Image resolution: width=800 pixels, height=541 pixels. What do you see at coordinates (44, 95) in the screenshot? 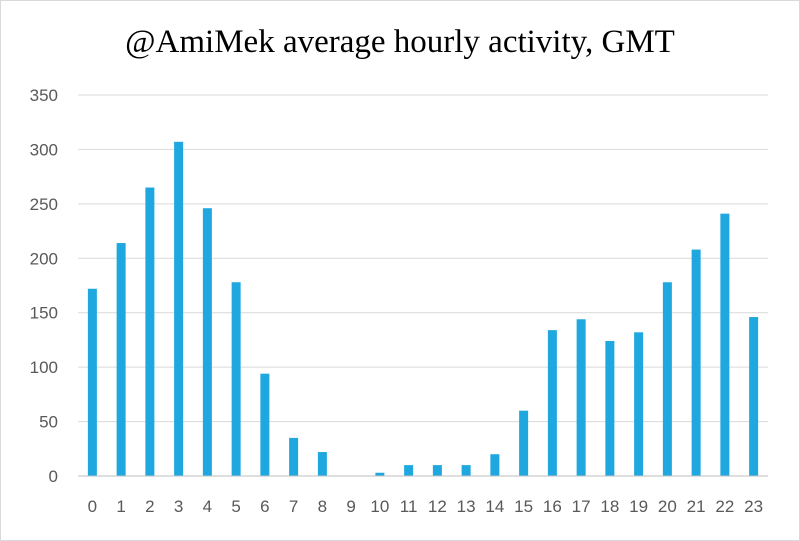
I see `y-tick-label: 350` at bounding box center [44, 95].